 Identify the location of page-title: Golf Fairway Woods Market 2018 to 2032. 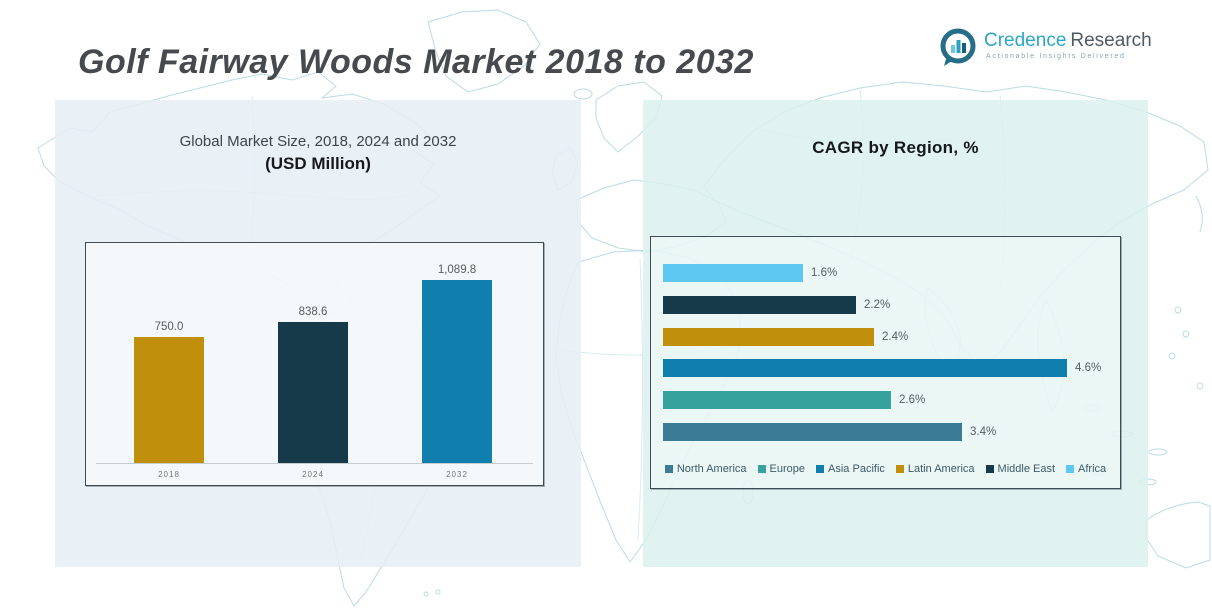
(416, 61).